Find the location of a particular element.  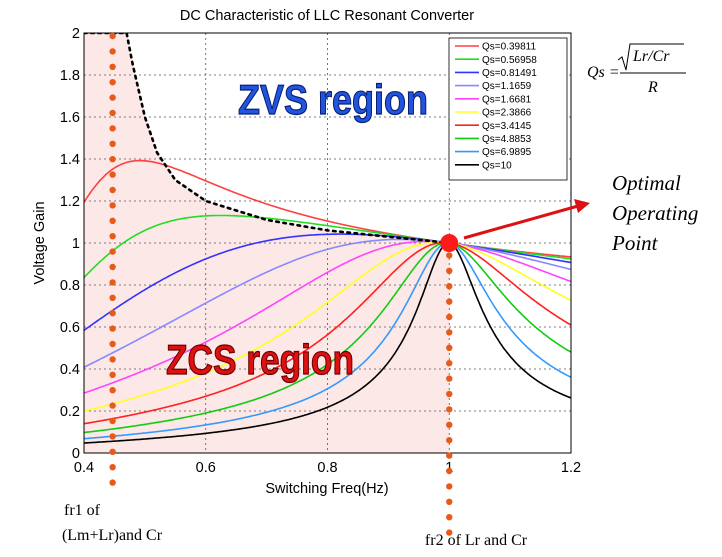

legend-box is located at coordinates (508, 109).